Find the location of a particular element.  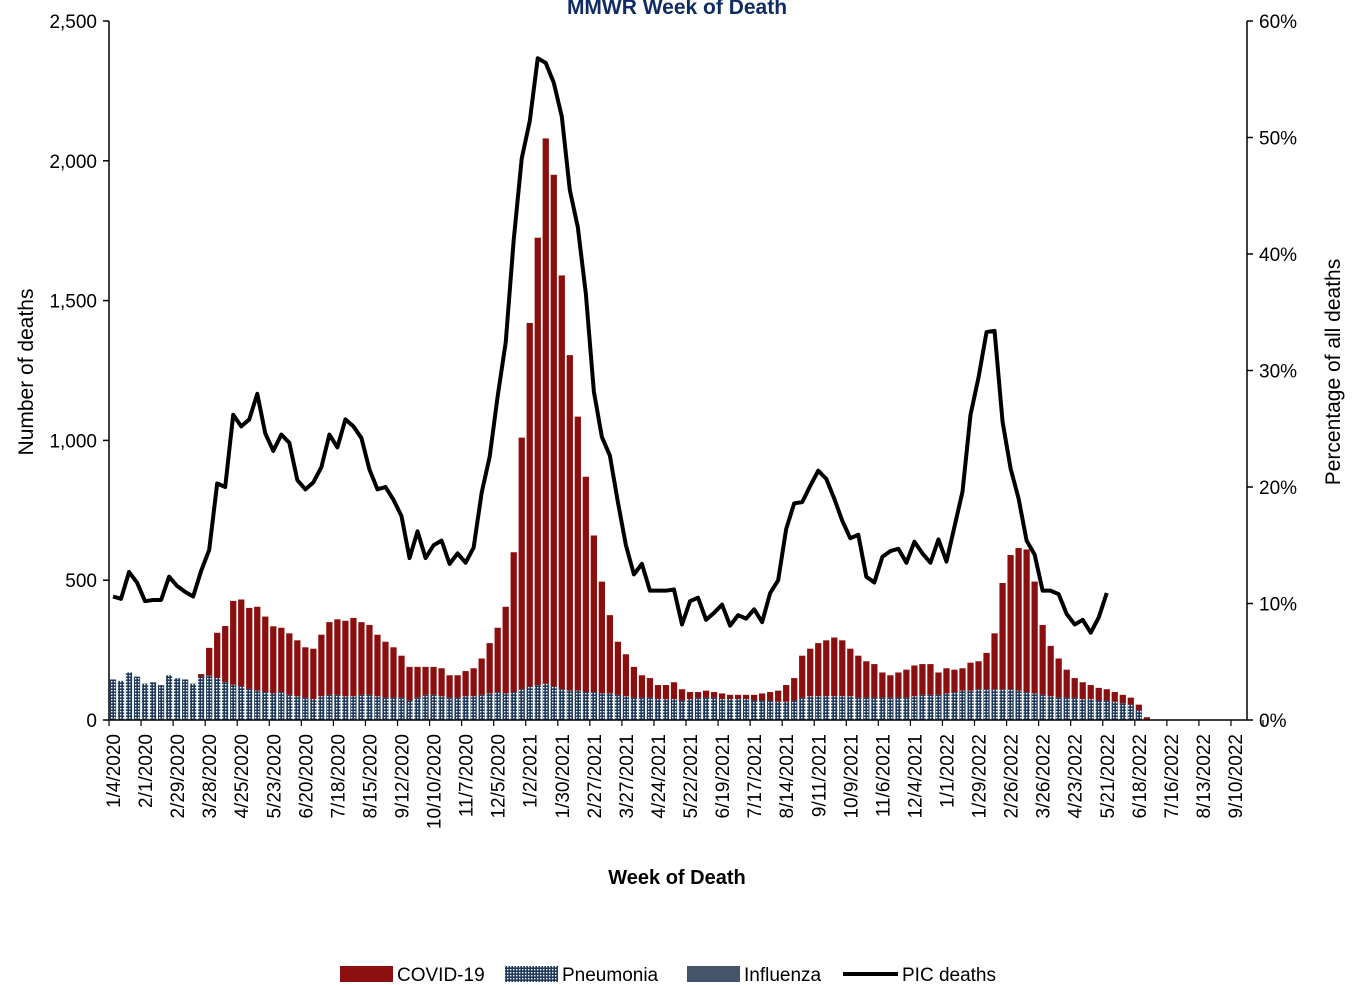

y-tick-label: 1,500 is located at coordinates (73, 302).